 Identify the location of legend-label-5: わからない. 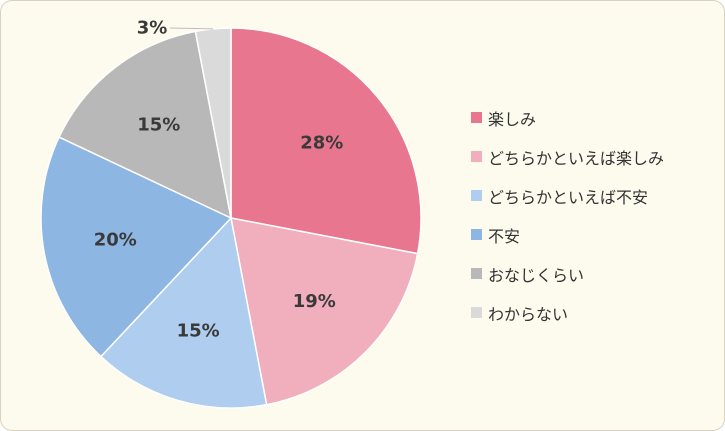
(528, 314).